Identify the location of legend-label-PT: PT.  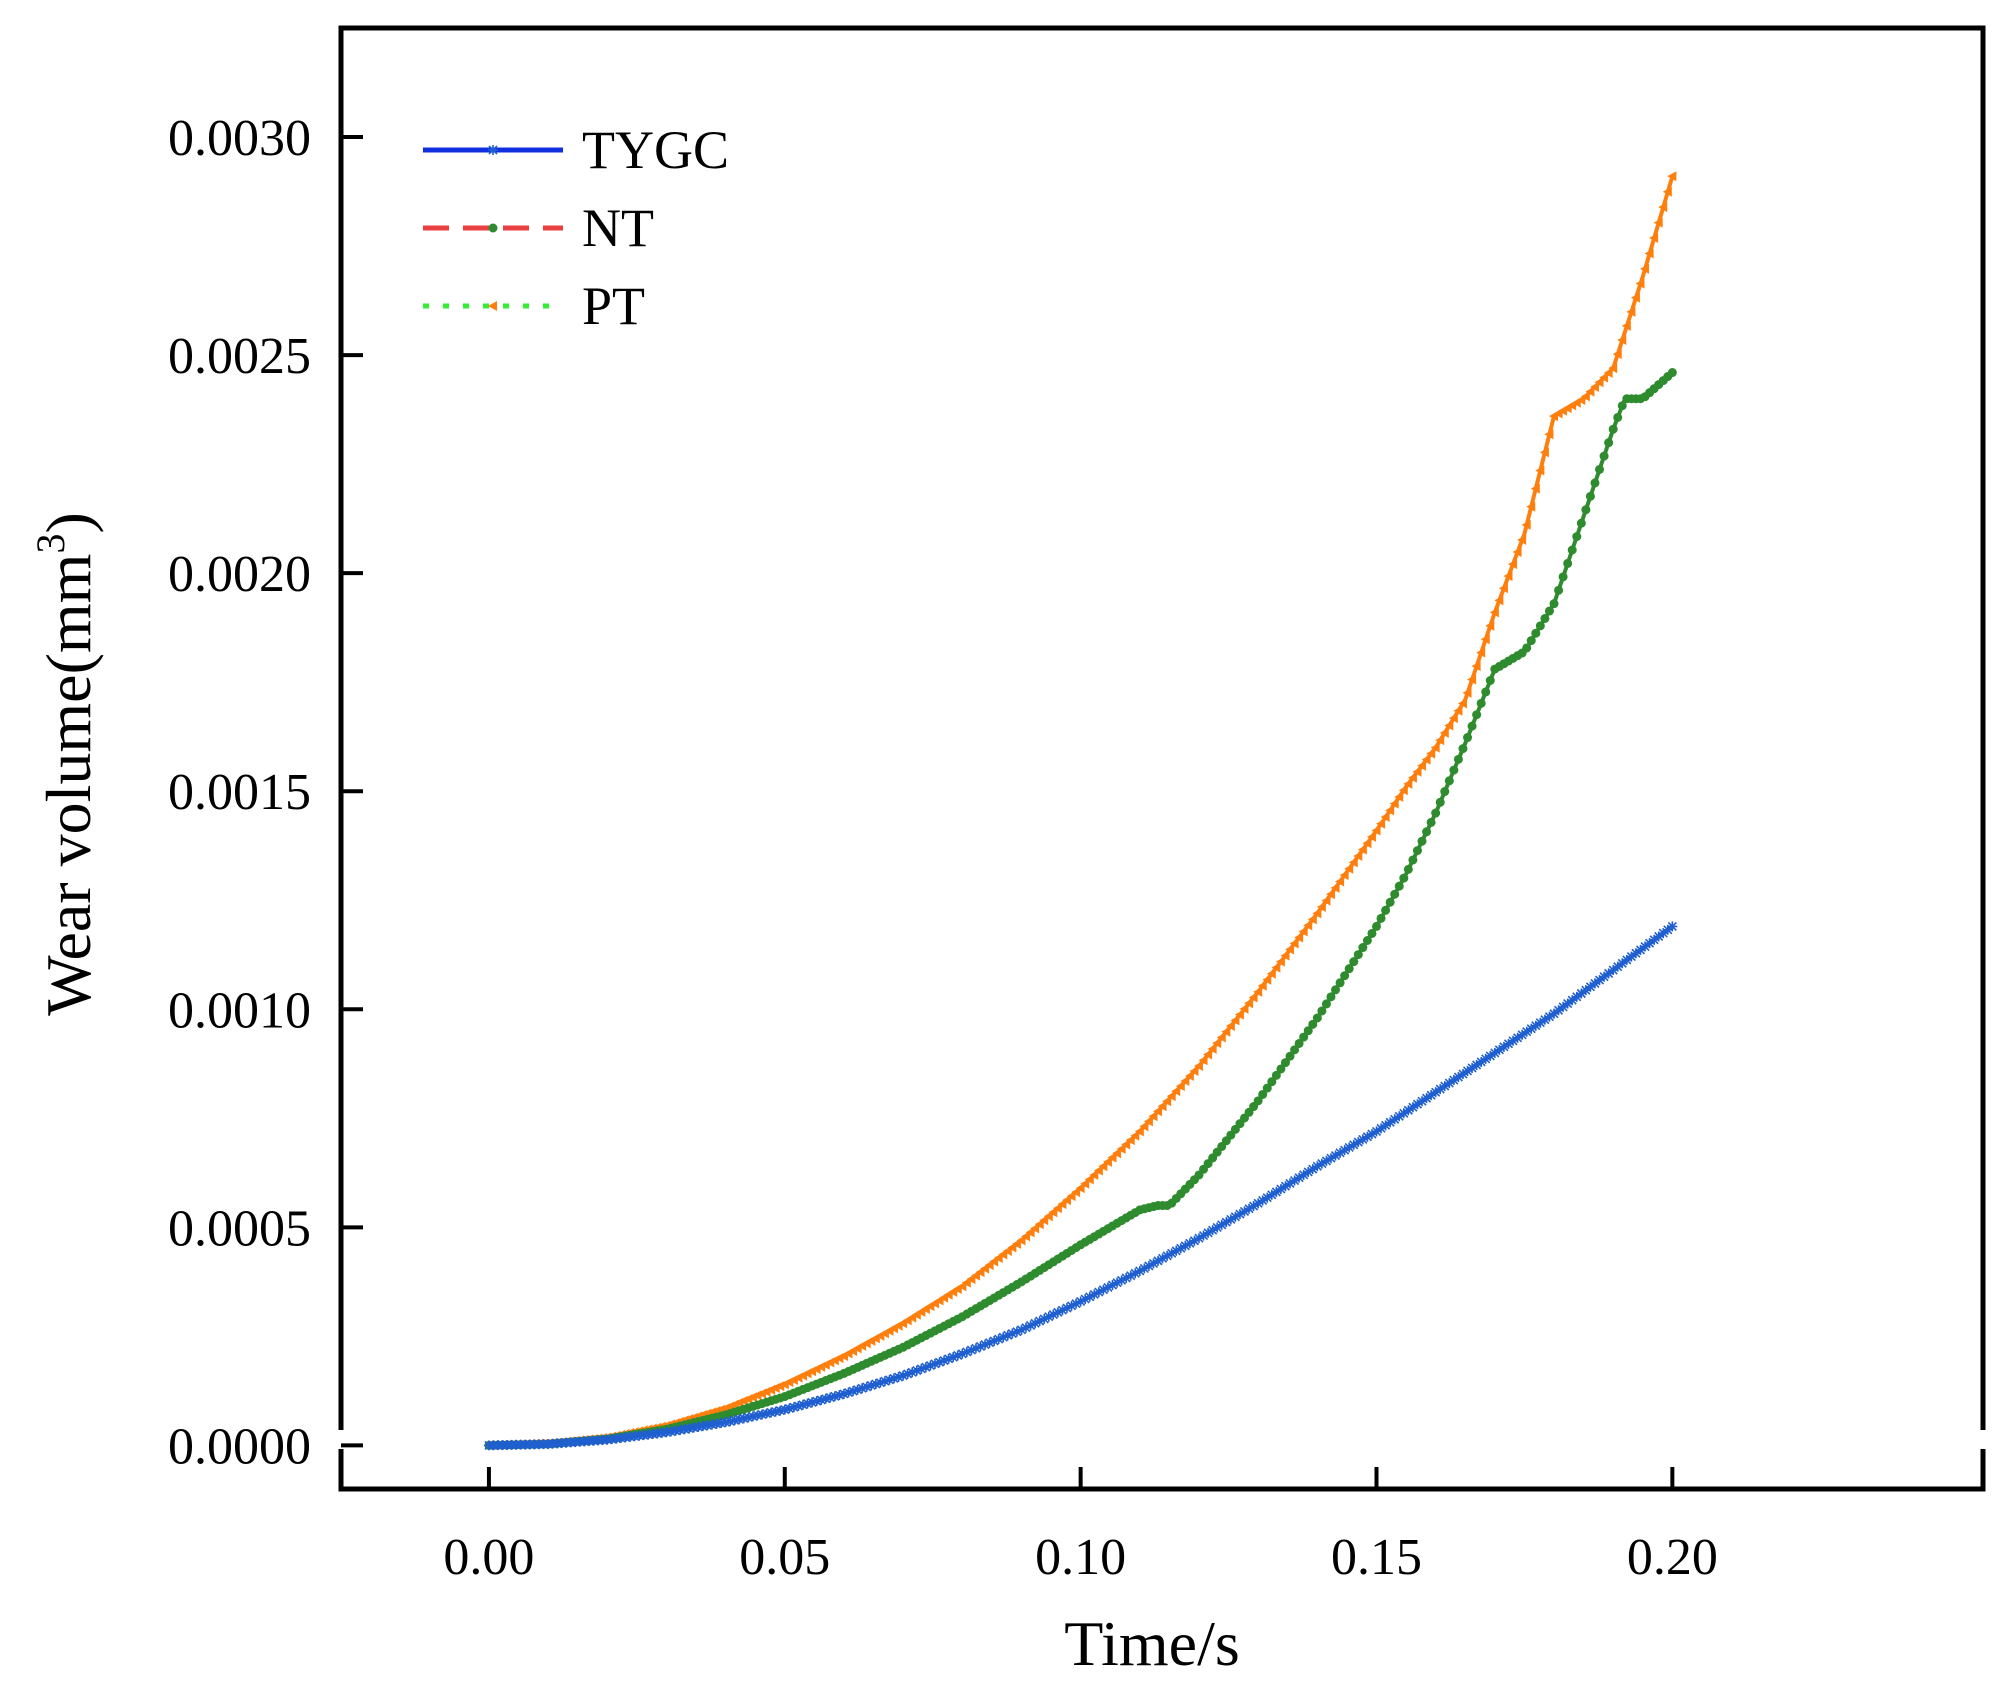
(613, 306).